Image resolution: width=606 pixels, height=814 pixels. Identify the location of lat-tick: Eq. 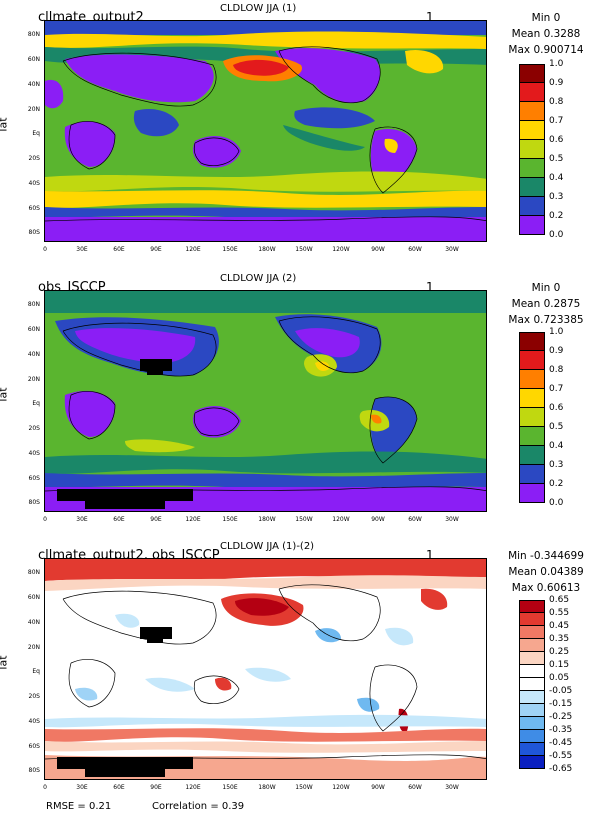
(36, 671).